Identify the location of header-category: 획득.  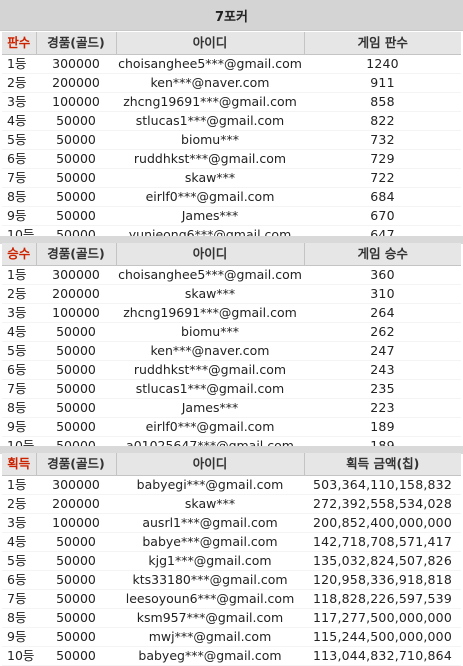
(19, 464).